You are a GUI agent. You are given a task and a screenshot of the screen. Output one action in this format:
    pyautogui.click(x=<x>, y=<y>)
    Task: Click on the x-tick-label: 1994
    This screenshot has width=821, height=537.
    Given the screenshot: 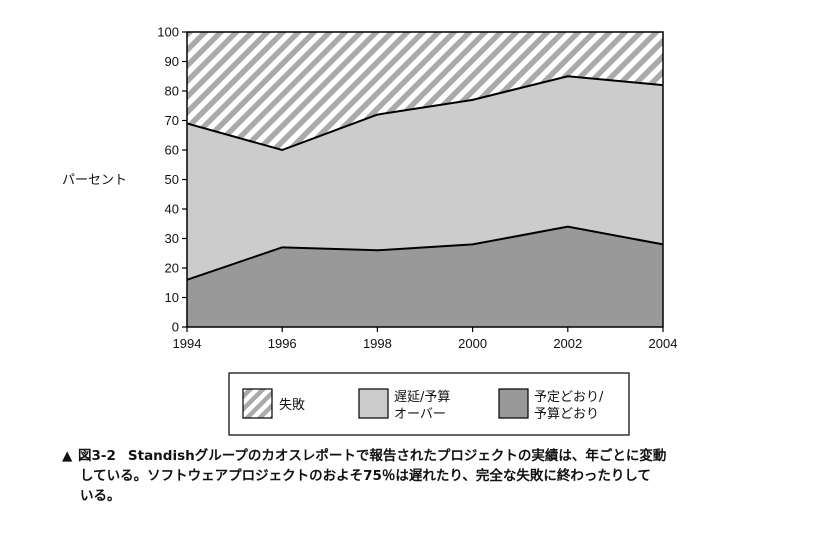 What is the action you would take?
    pyautogui.click(x=187, y=343)
    